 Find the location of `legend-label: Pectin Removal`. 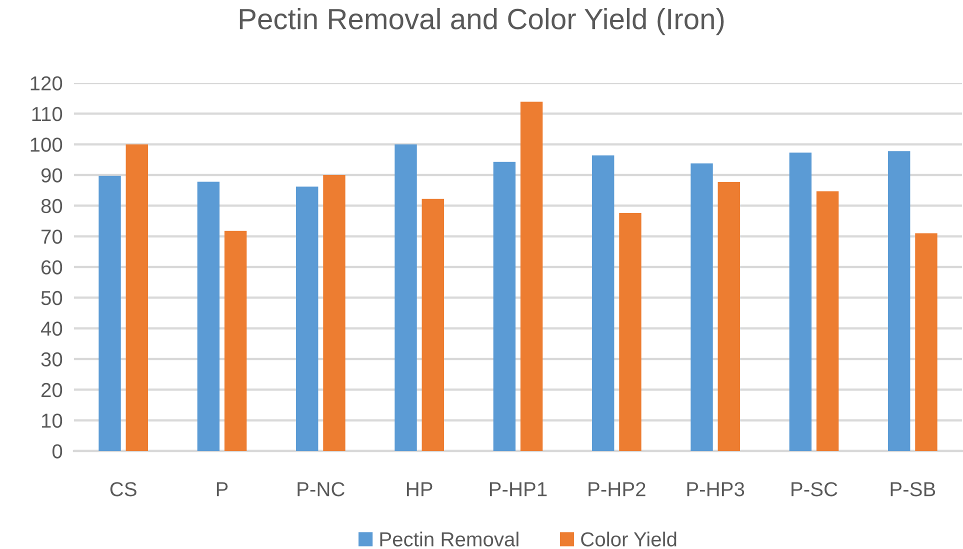

legend-label: Pectin Removal is located at coordinates (449, 539).